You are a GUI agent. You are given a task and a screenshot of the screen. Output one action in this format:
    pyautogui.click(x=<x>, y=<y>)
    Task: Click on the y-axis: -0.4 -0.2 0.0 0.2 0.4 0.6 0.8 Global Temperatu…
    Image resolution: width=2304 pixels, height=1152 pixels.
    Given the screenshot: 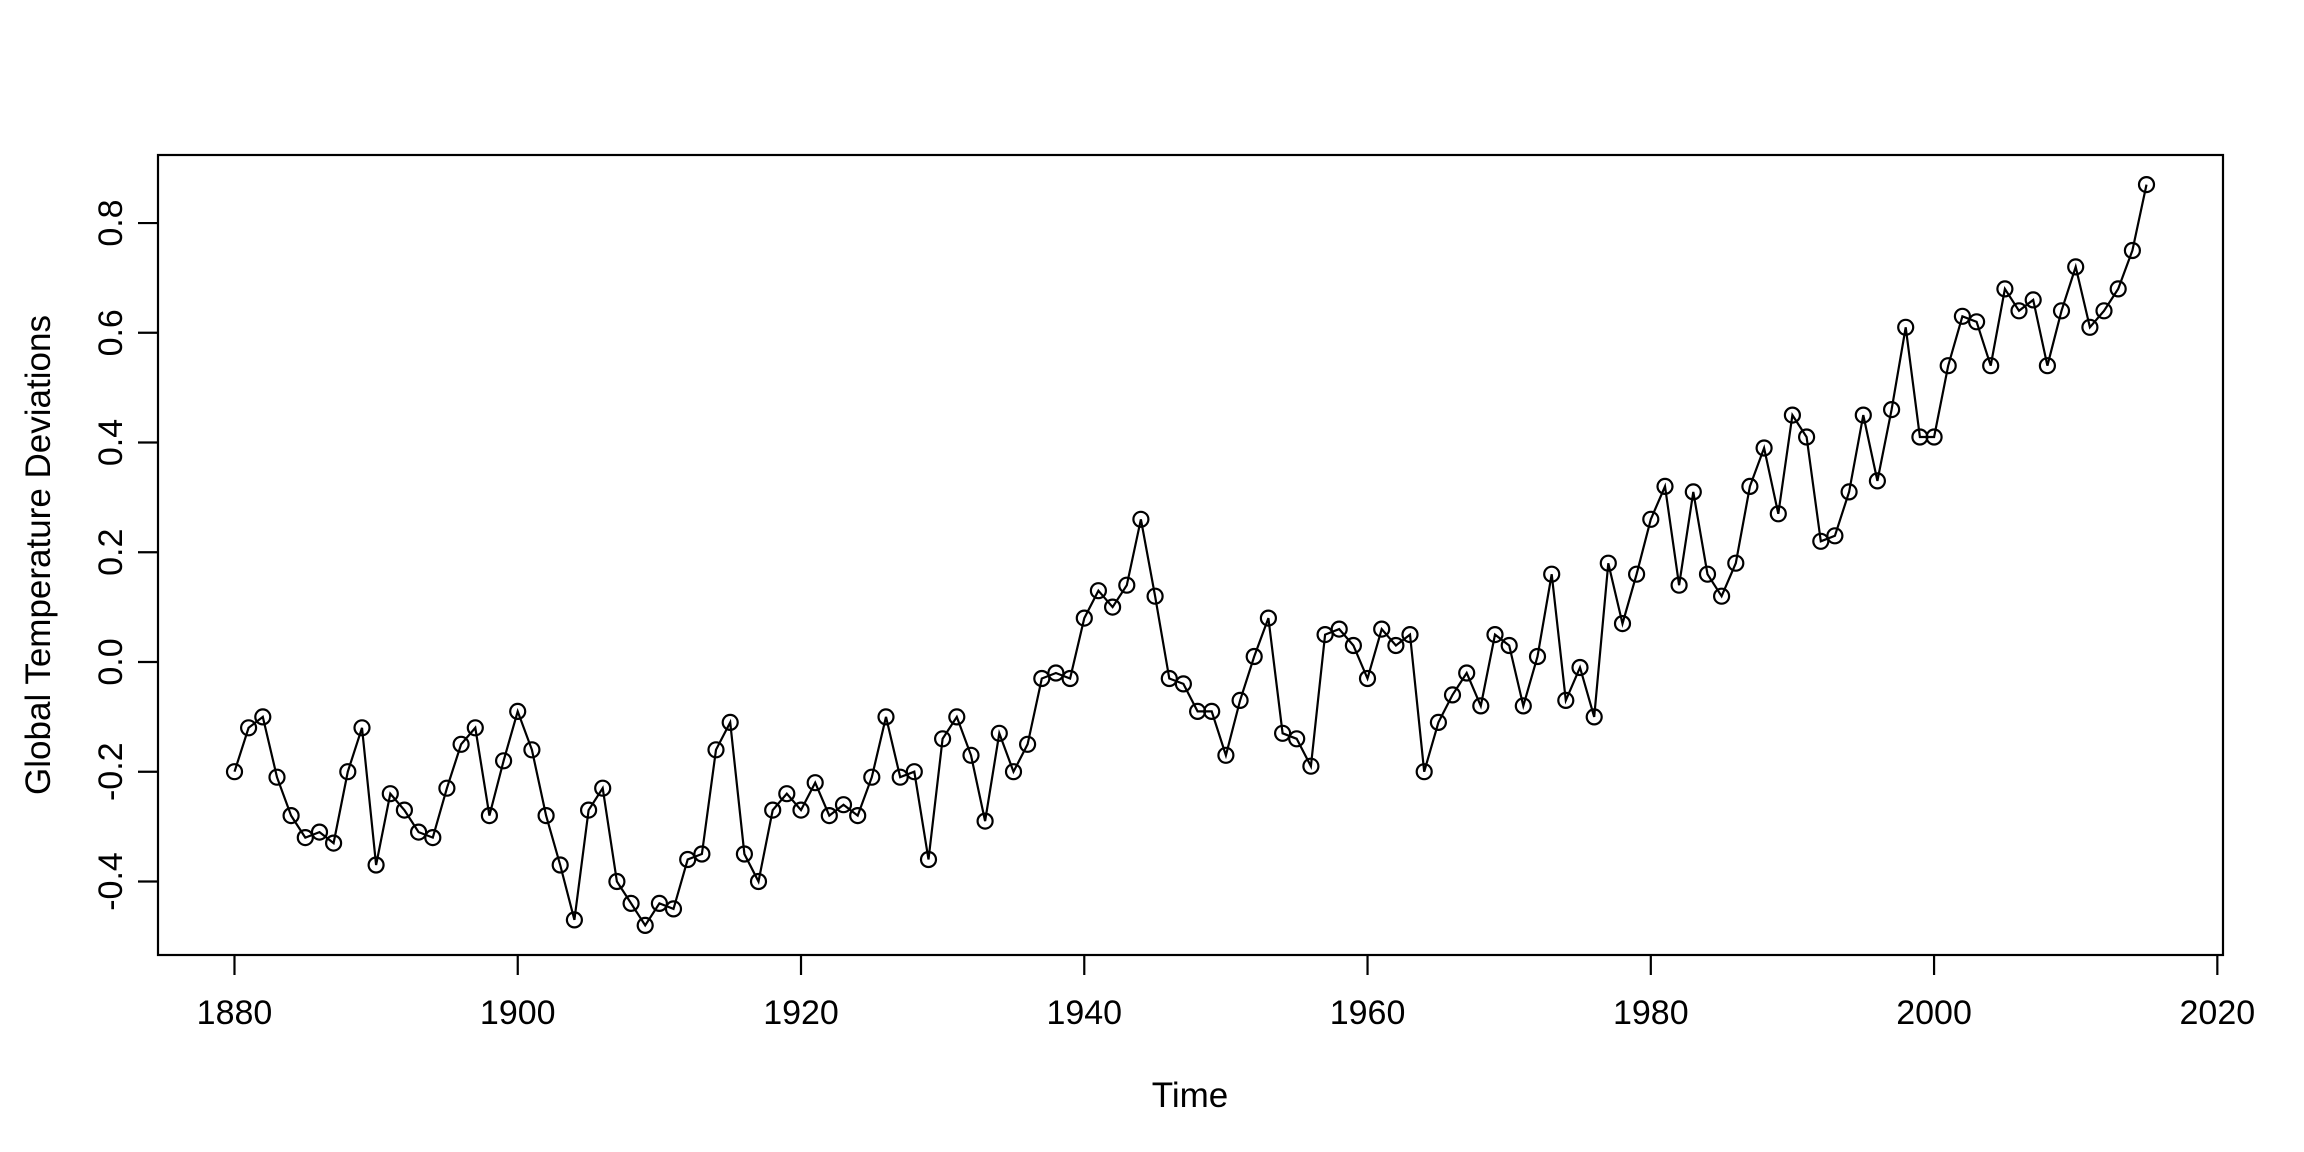 What is the action you would take?
    pyautogui.click(x=88, y=555)
    